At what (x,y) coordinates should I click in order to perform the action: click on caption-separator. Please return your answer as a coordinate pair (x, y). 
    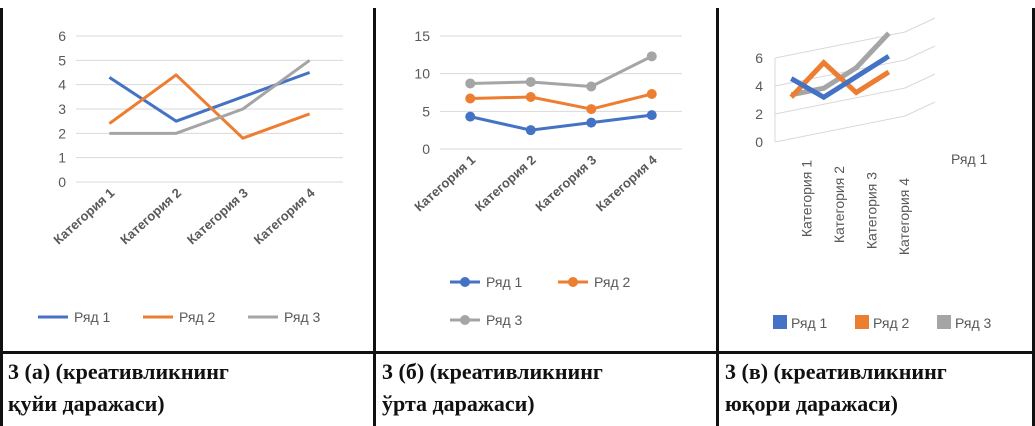
    Looking at the image, I should click on (517, 352).